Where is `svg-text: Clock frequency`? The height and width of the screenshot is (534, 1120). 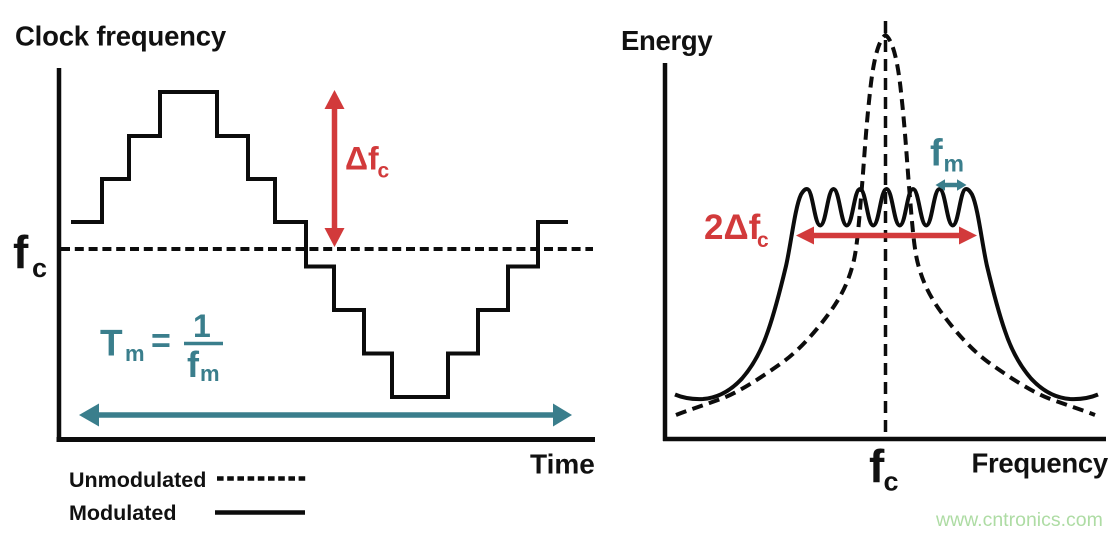 svg-text: Clock frequency is located at coordinates (121, 36).